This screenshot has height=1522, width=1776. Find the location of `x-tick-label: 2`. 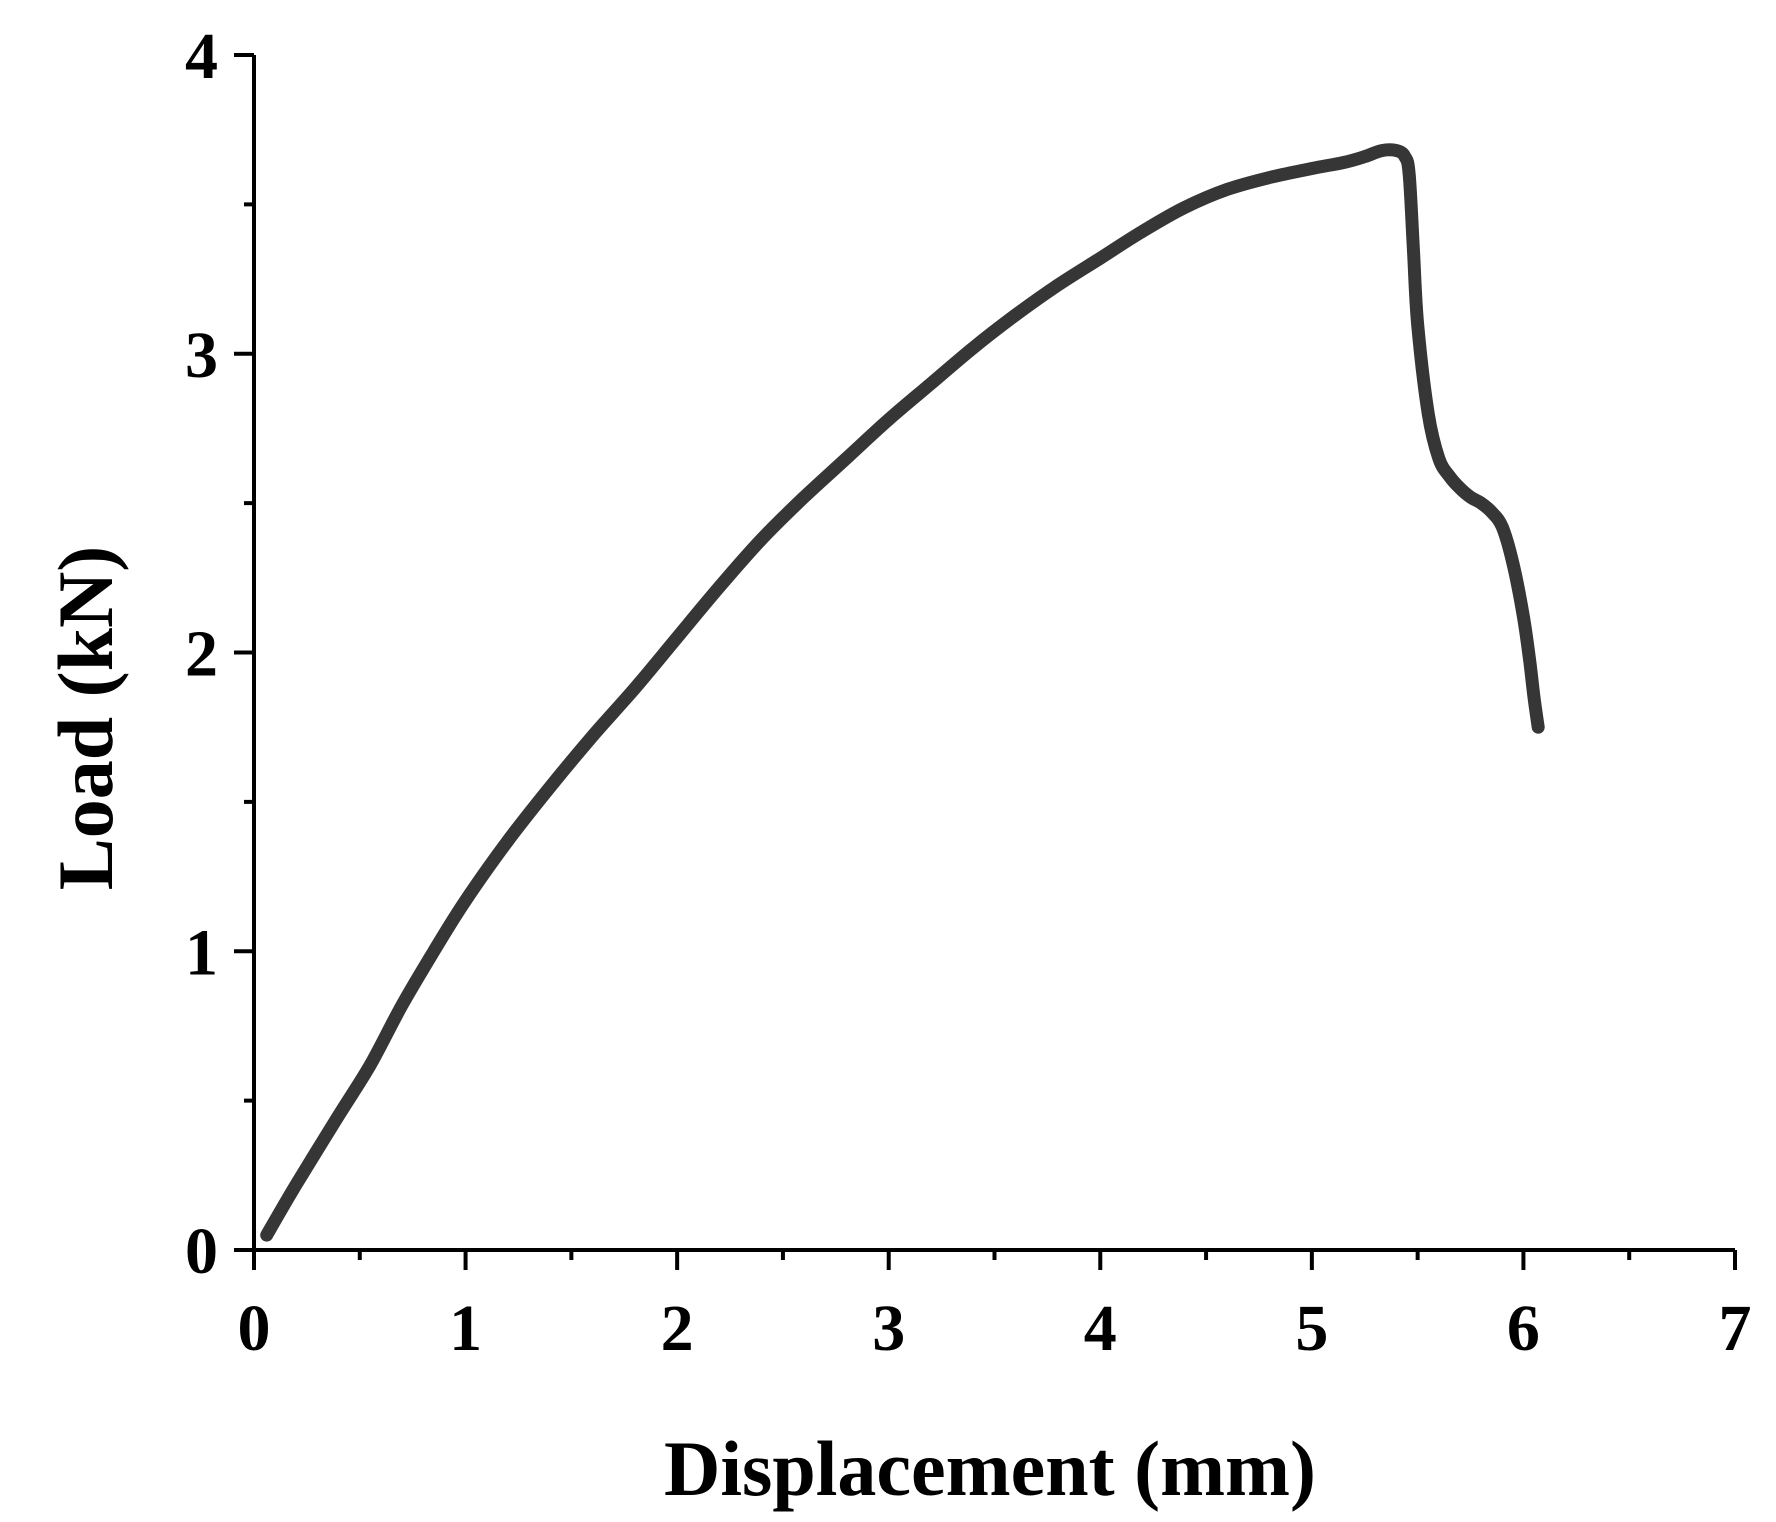

x-tick-label: 2 is located at coordinates (677, 1328).